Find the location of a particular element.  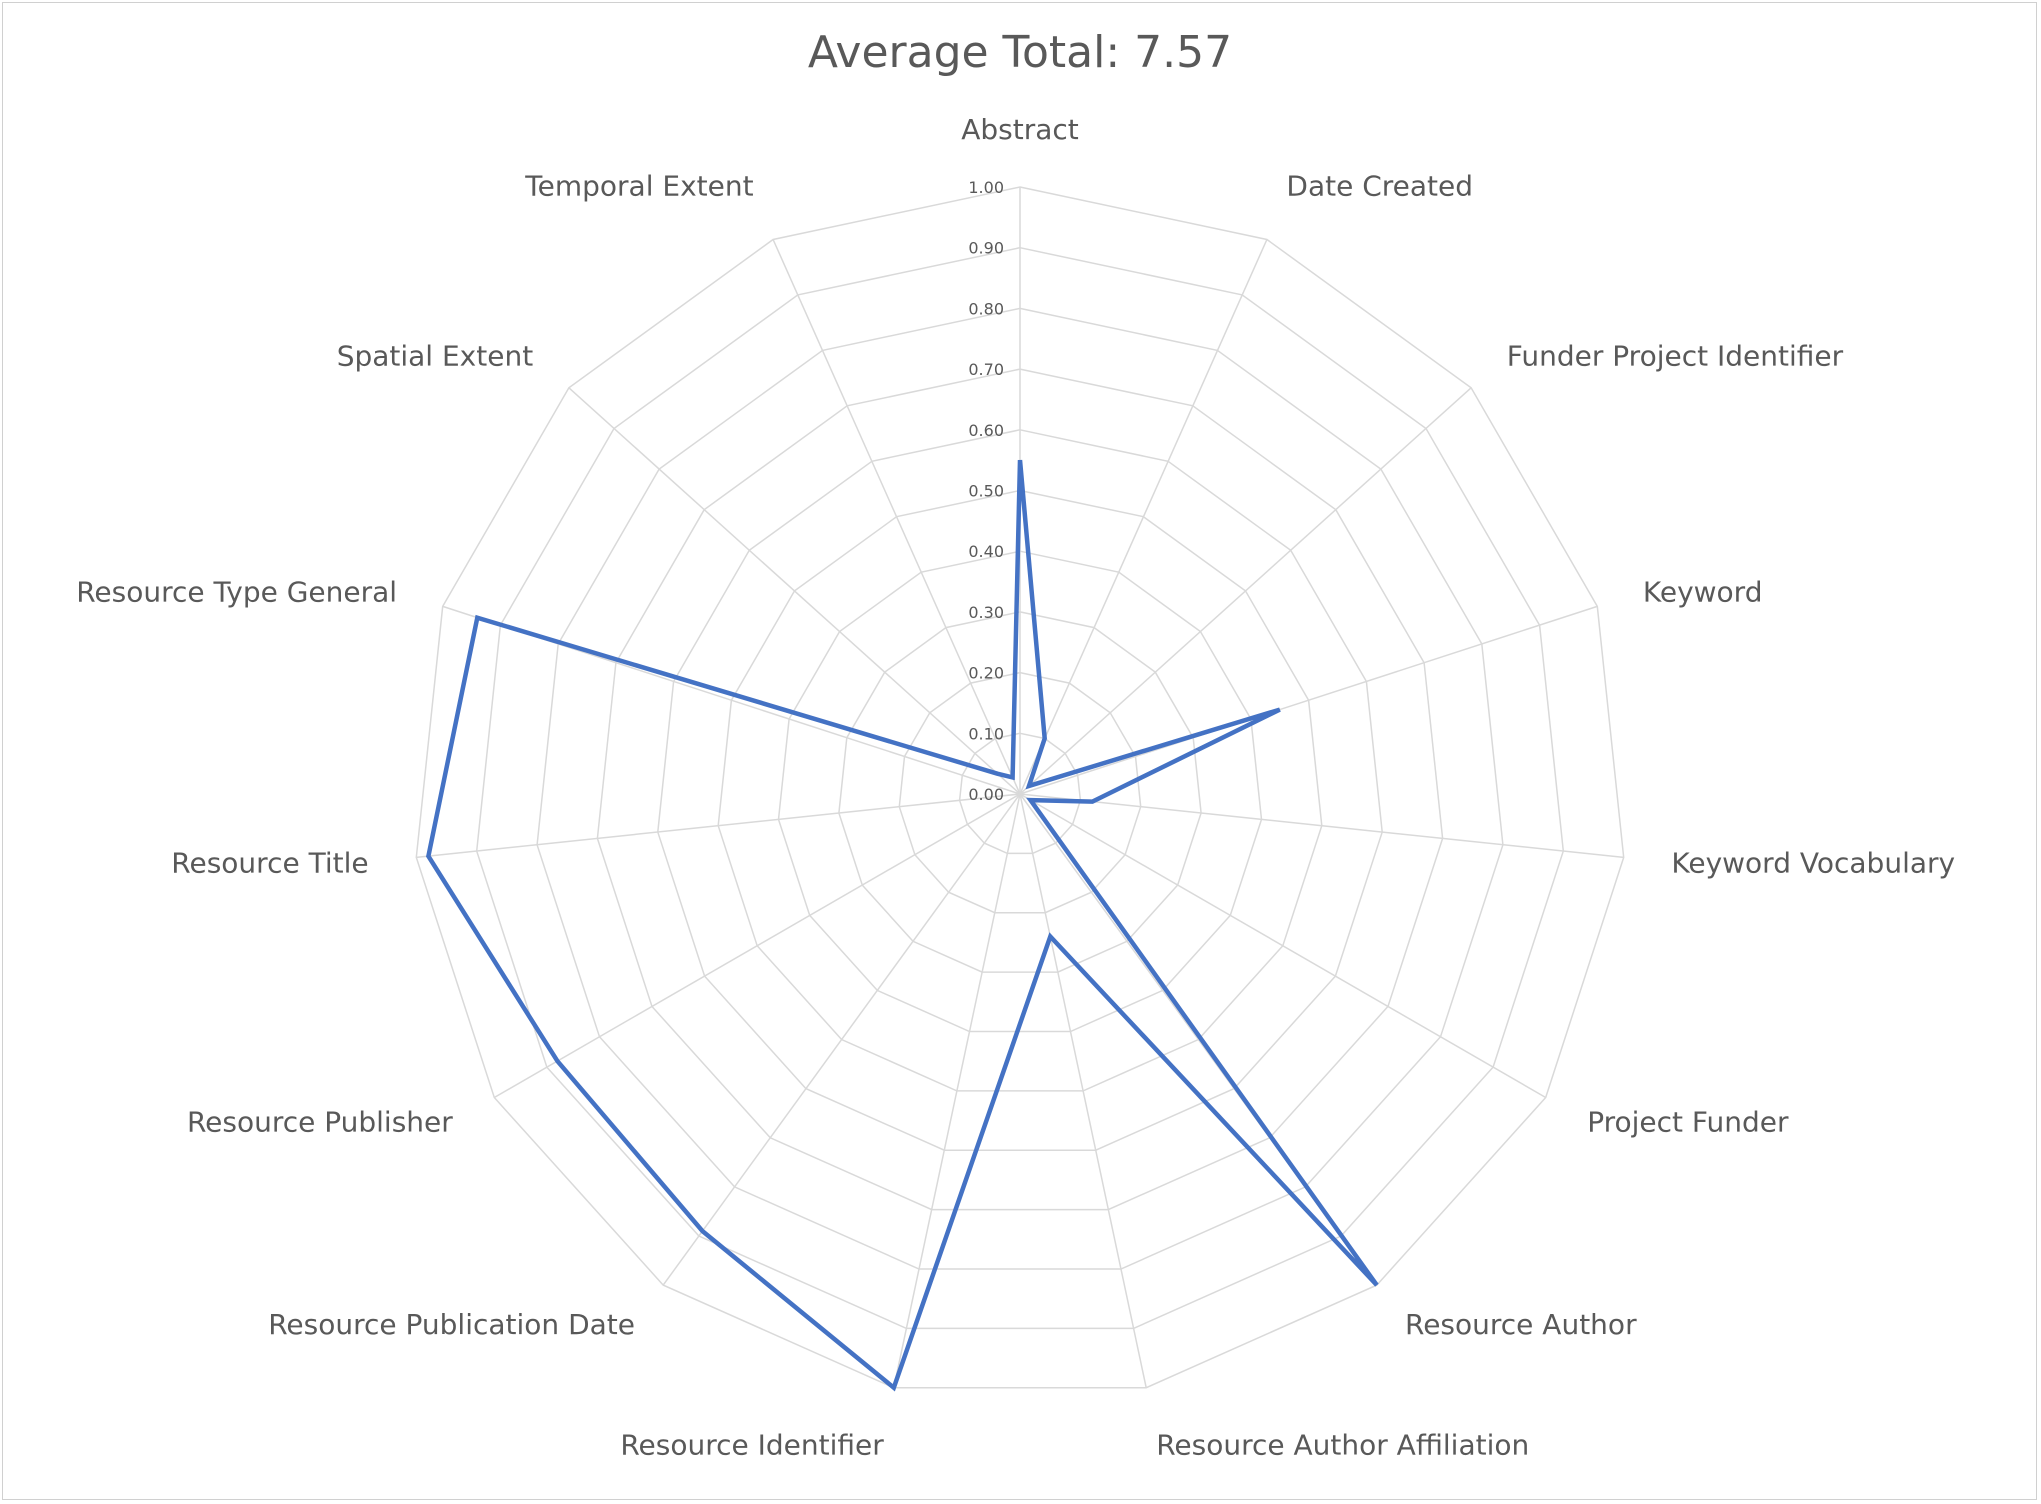

category-label: Funder Project Identifier is located at coordinates (1675, 356).